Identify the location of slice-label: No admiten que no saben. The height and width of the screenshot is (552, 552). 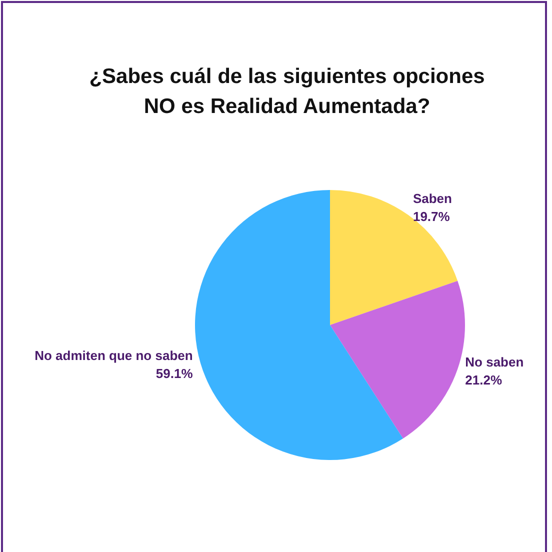
(113, 355).